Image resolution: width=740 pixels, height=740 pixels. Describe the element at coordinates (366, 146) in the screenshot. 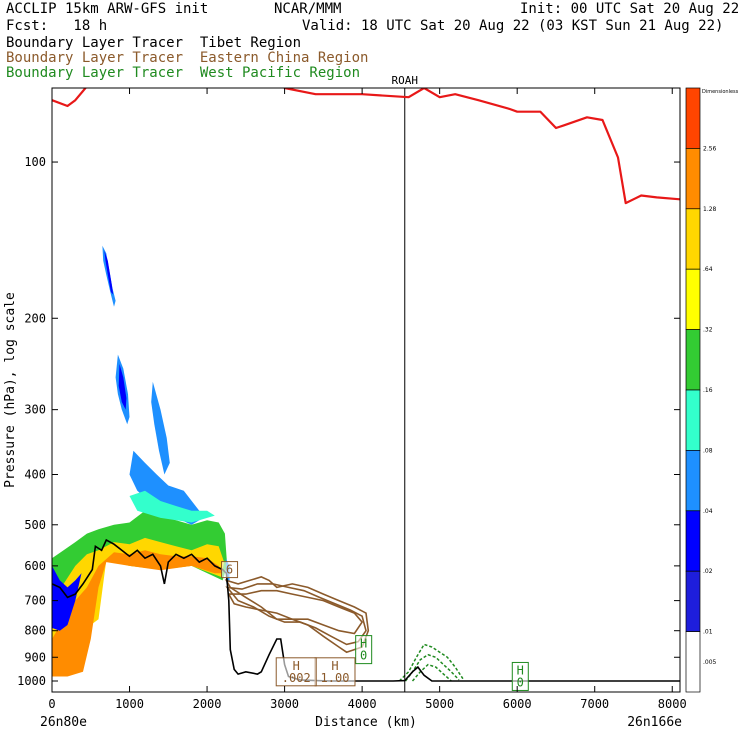

I see `tropopause-line` at that location.